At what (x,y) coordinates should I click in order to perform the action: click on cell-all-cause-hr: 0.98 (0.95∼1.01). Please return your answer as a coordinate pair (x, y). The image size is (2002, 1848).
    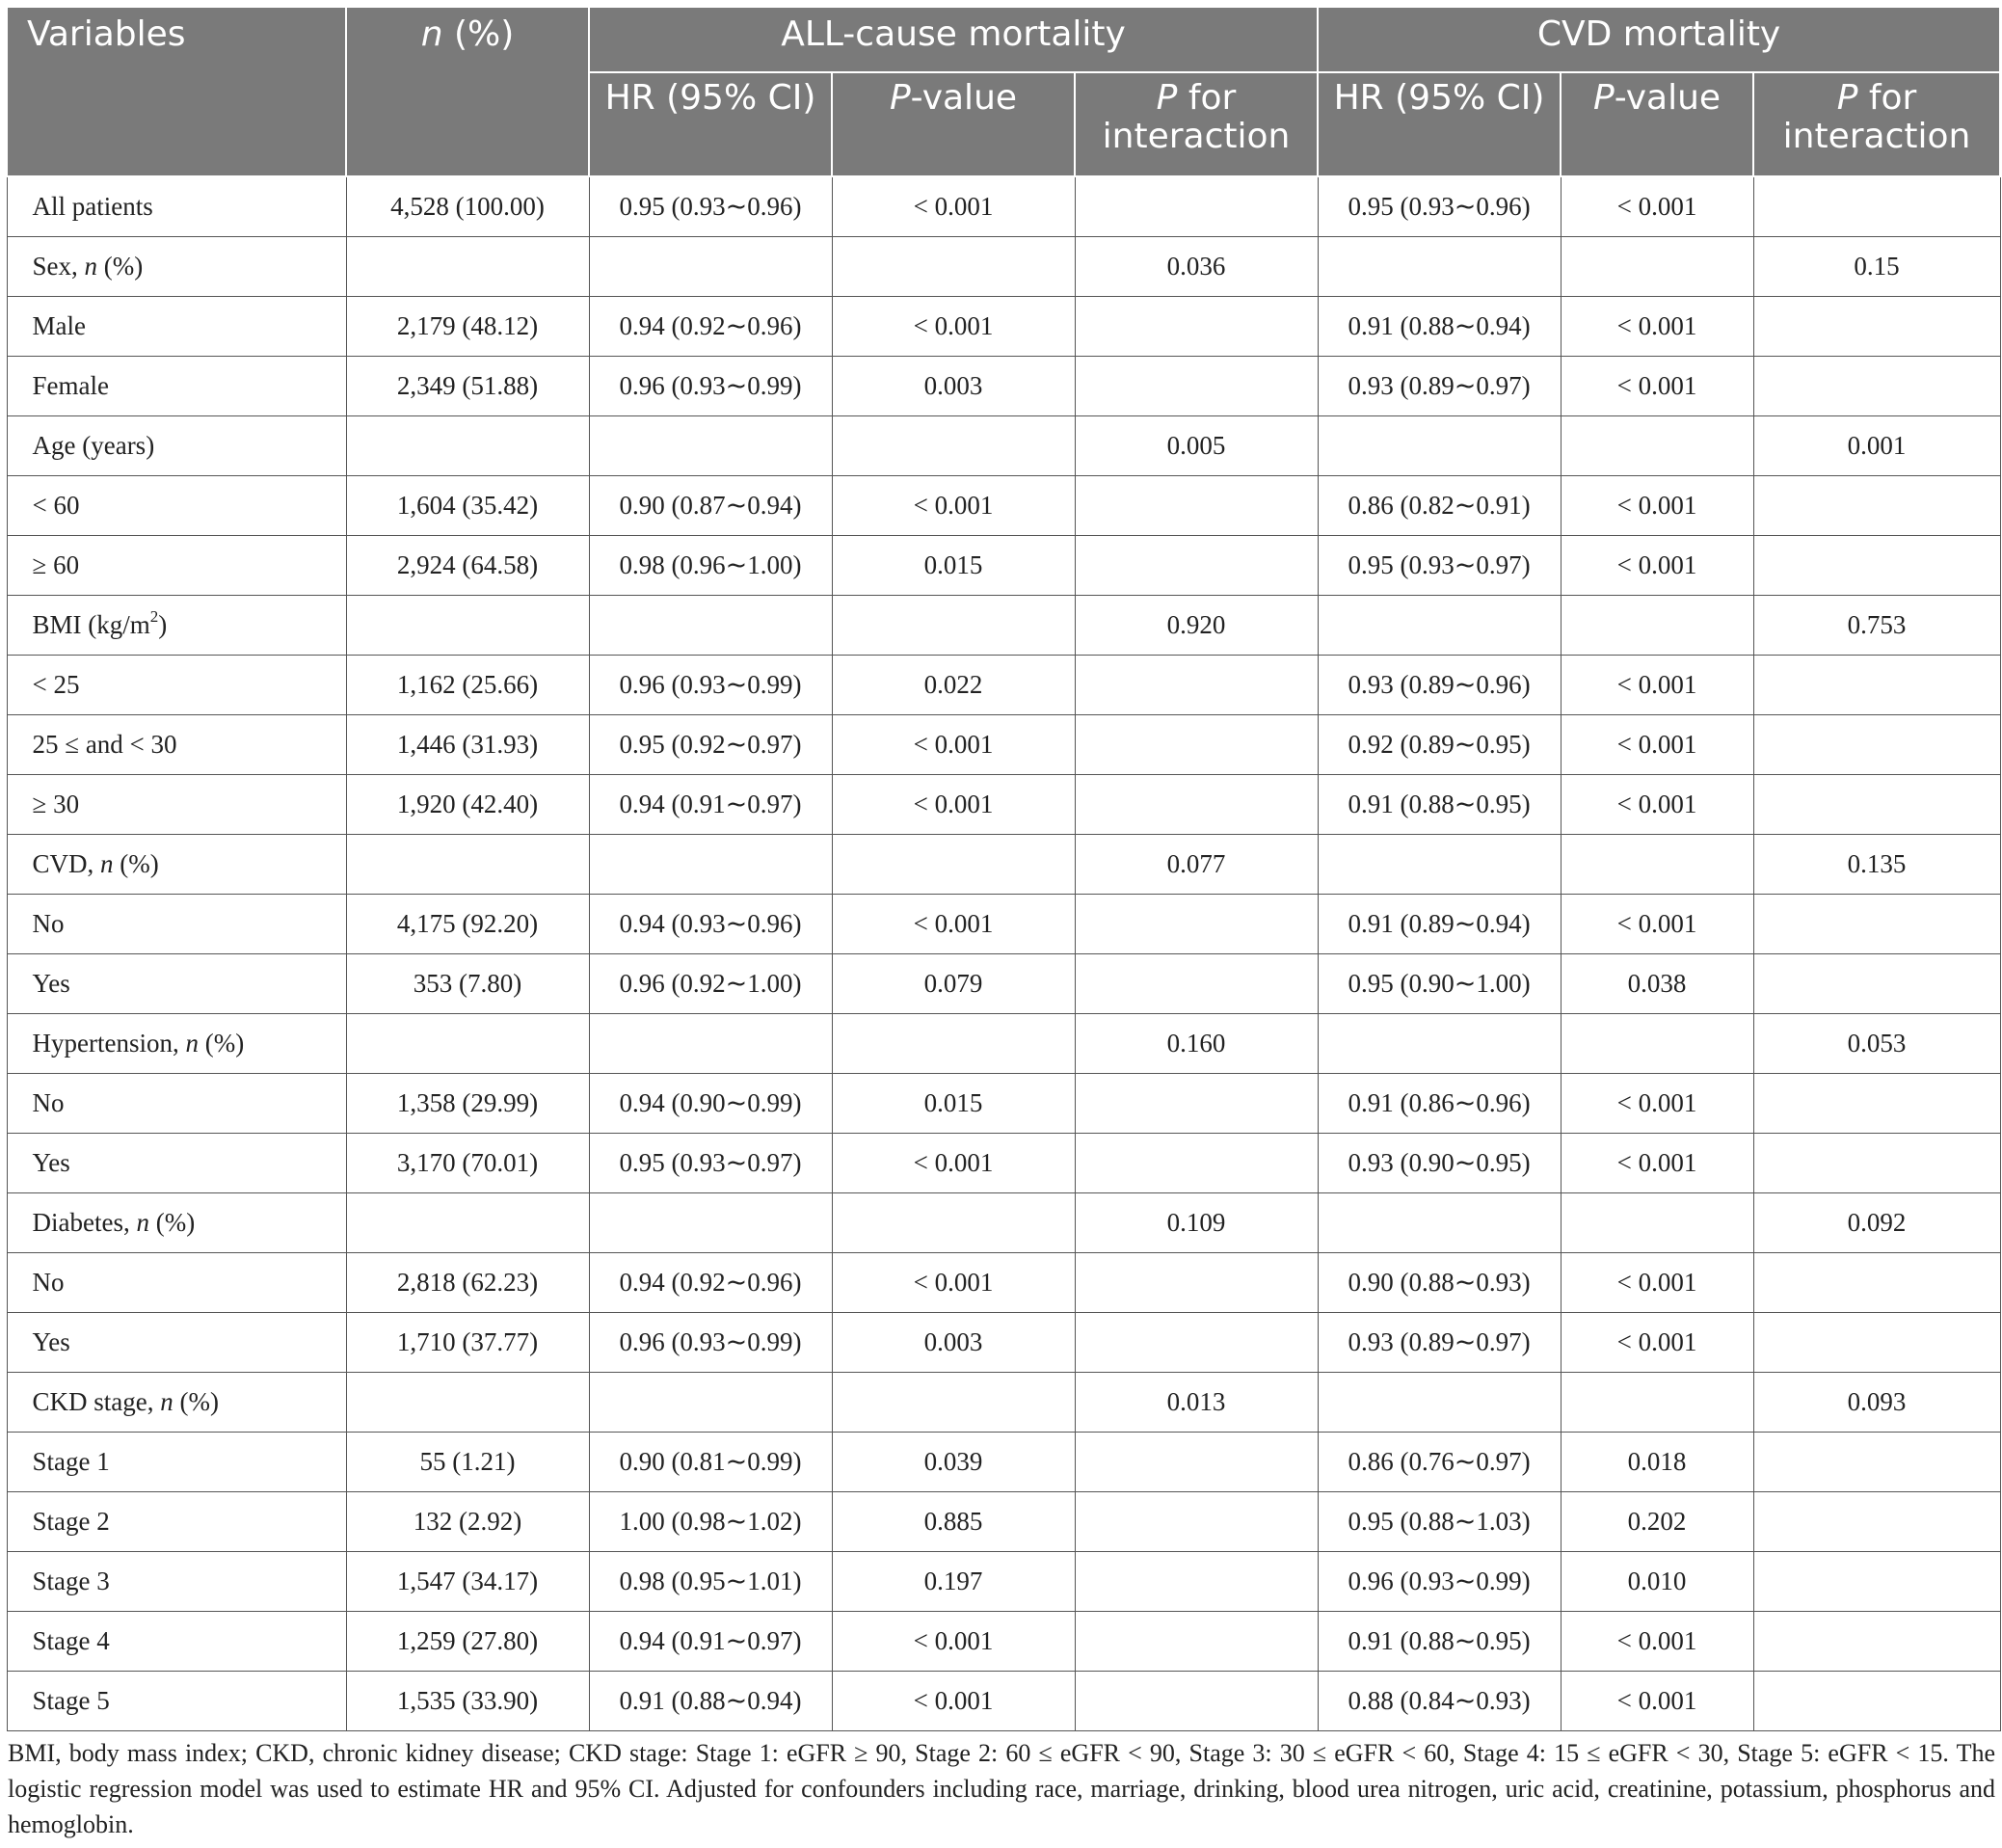
    Looking at the image, I should click on (710, 1582).